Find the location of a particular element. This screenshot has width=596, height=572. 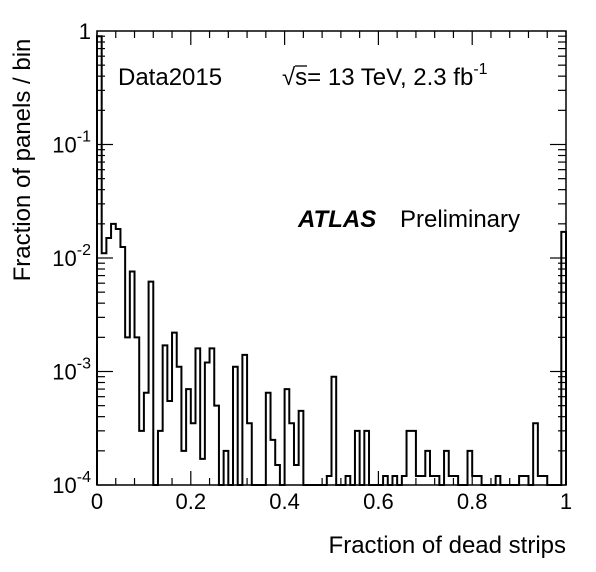

x-axis-tick-labels: 0 0.2 0.4 0.6 0.8 1 is located at coordinates (331, 501).